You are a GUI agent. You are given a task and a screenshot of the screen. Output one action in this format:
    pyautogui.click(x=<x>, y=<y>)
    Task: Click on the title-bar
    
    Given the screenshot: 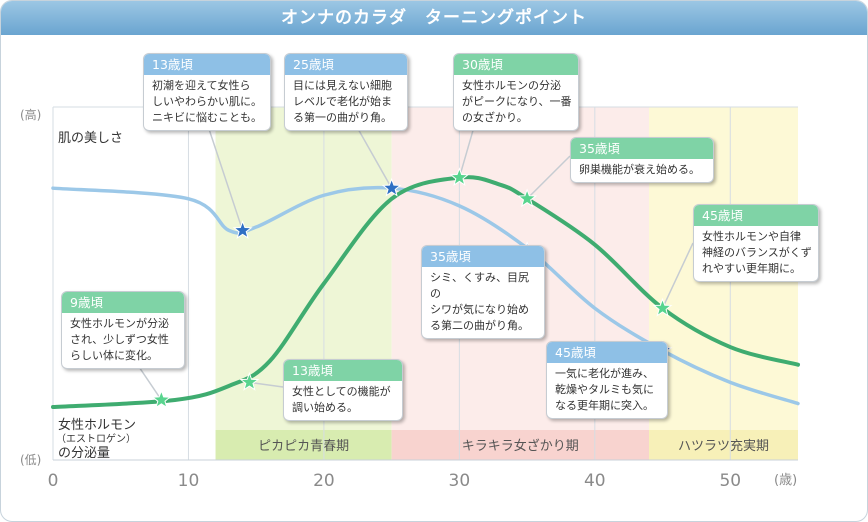 What is the action you would take?
    pyautogui.click(x=434, y=18)
    